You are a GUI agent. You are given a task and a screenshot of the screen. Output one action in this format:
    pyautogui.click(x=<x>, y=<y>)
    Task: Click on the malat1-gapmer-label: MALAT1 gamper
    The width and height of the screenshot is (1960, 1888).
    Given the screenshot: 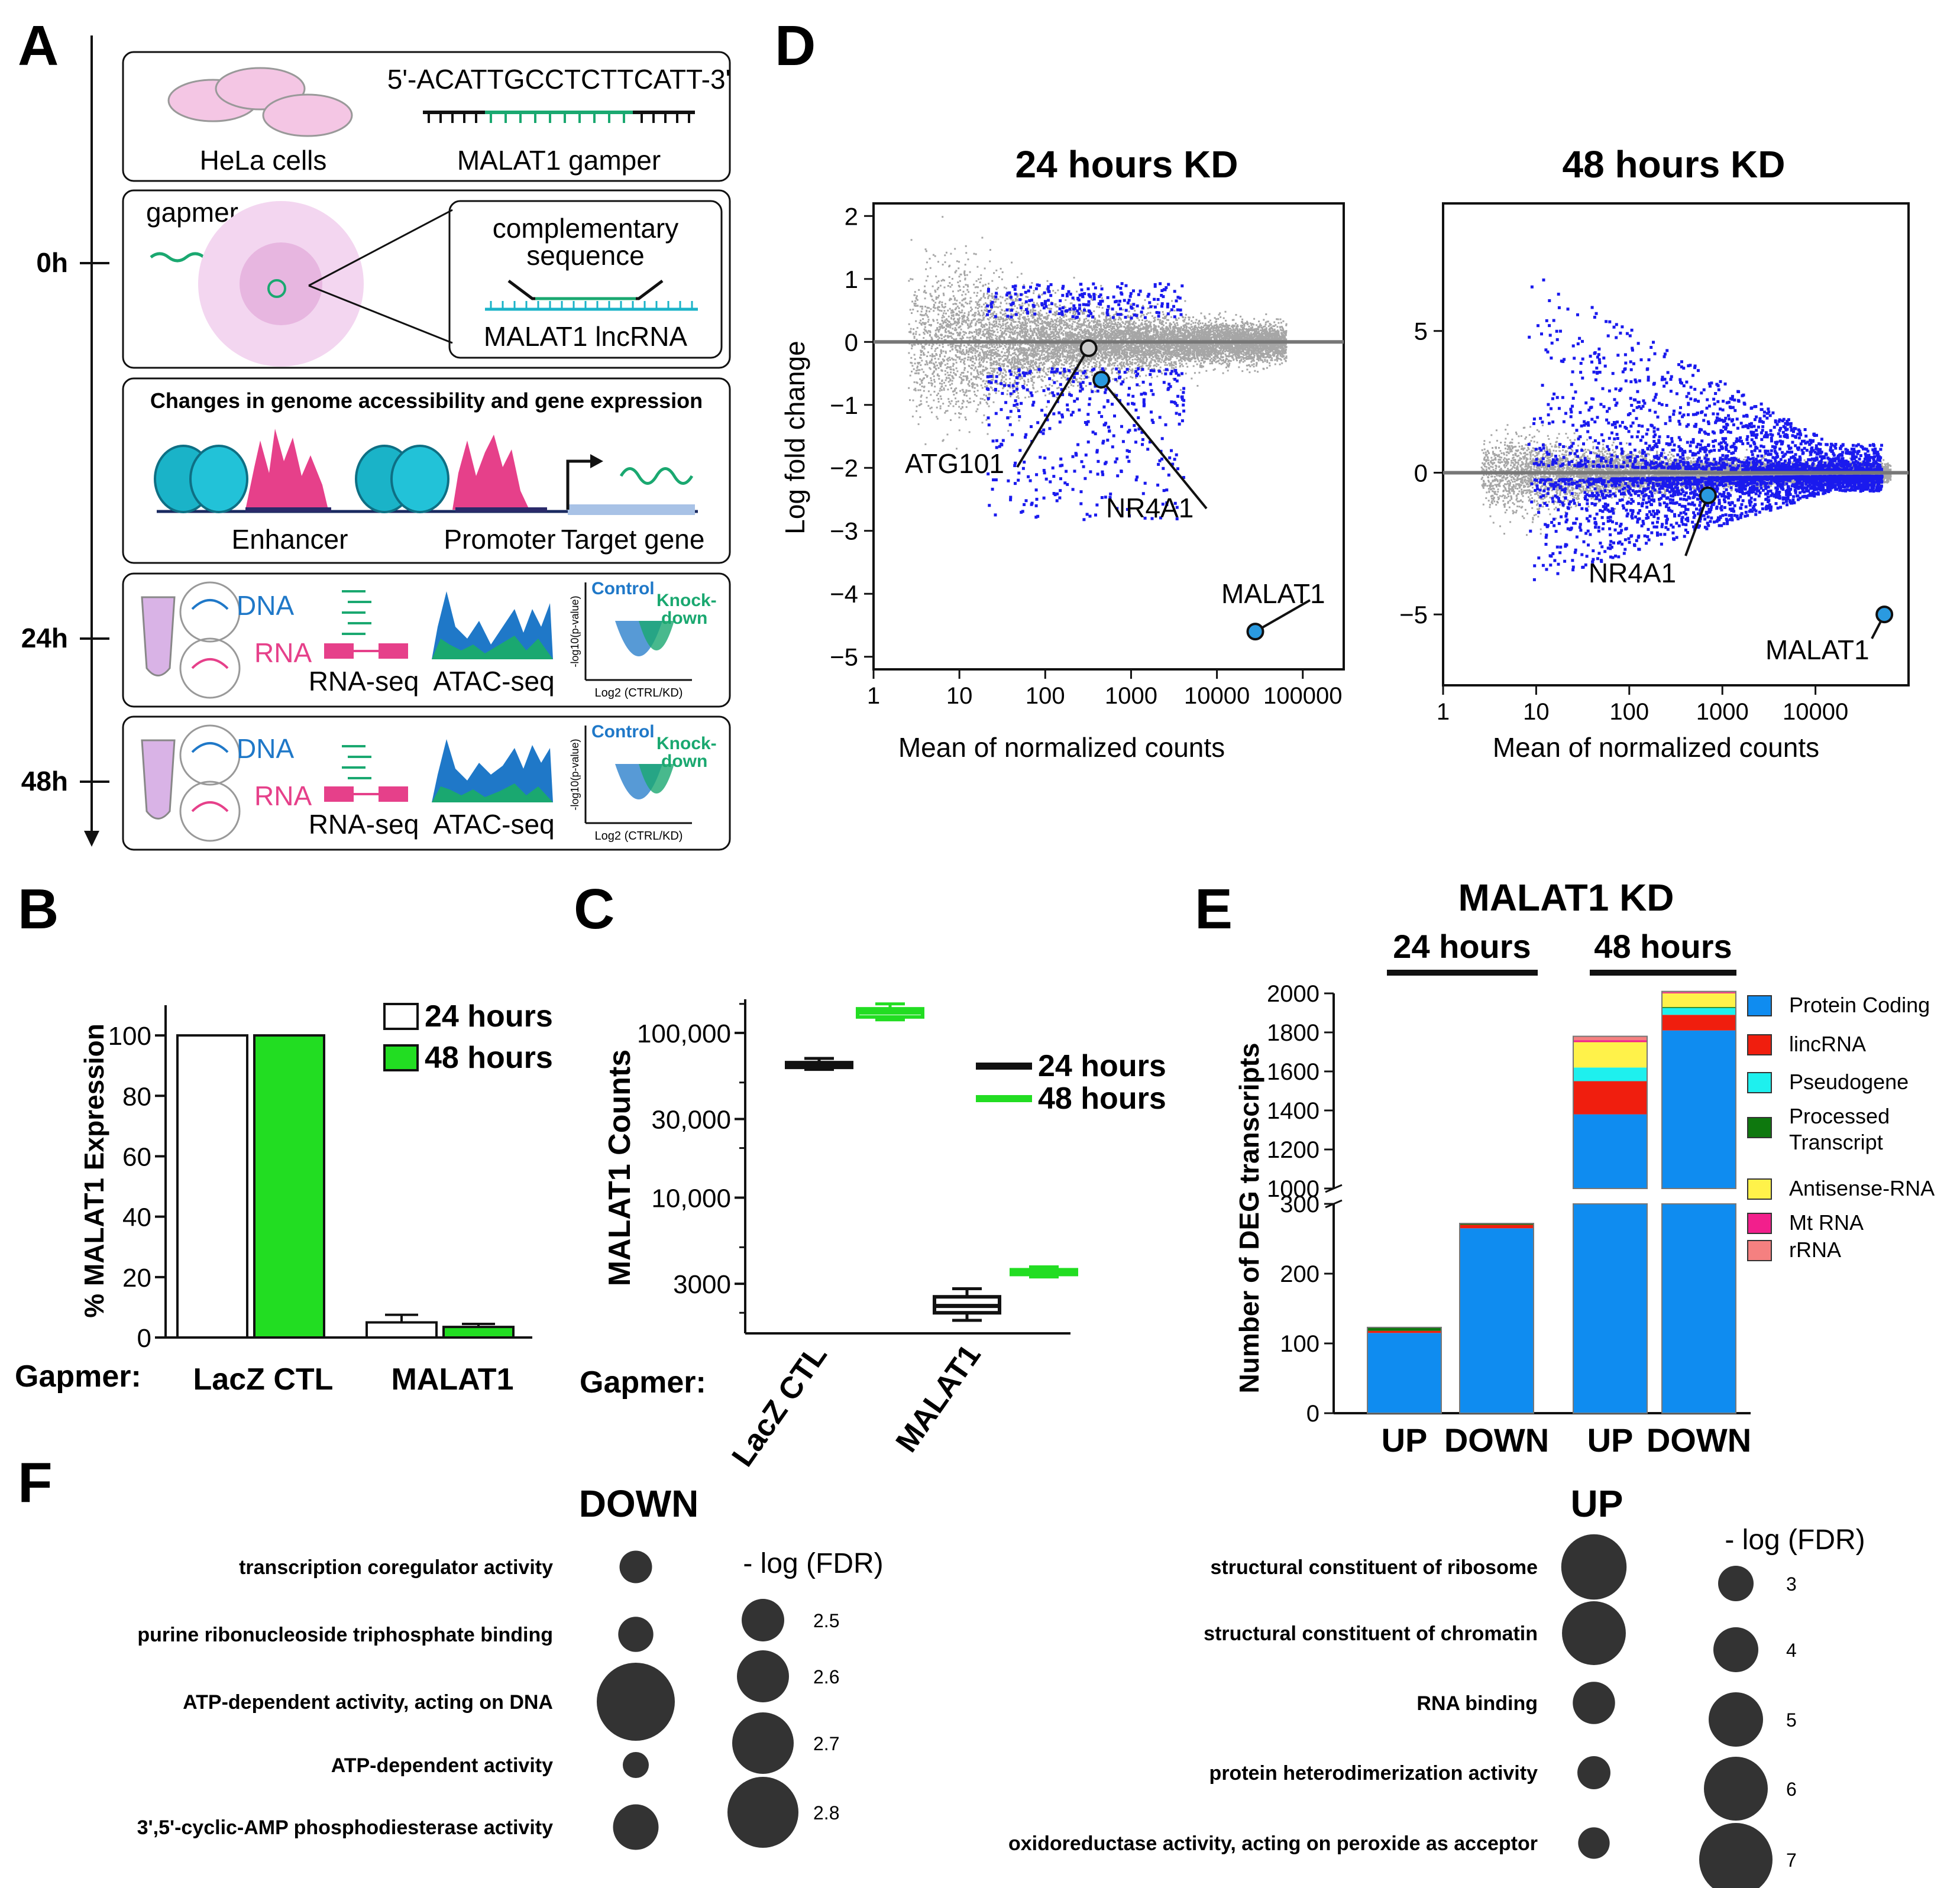 What is the action you would take?
    pyautogui.click(x=559, y=161)
    